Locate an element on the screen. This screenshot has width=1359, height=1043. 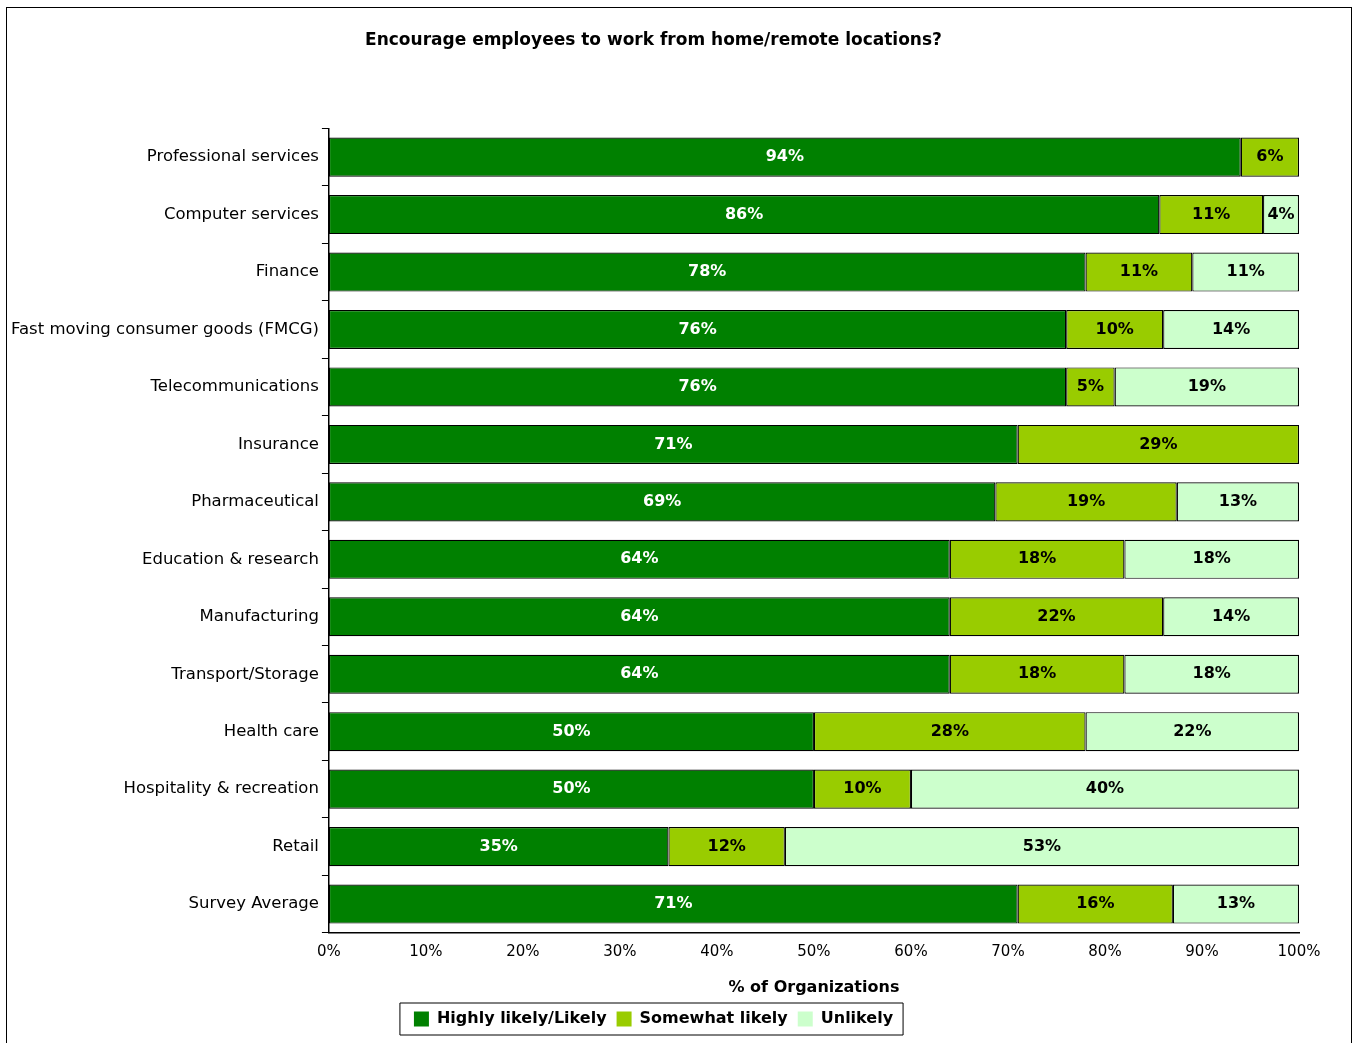
x-tick-label: 30% is located at coordinates (620, 950).